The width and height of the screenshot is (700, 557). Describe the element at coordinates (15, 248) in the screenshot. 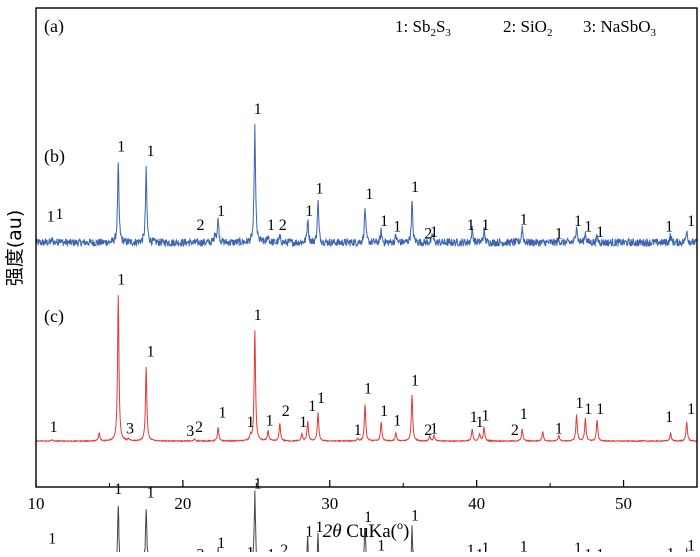

I see `y-axis-title: 强度(au)` at that location.